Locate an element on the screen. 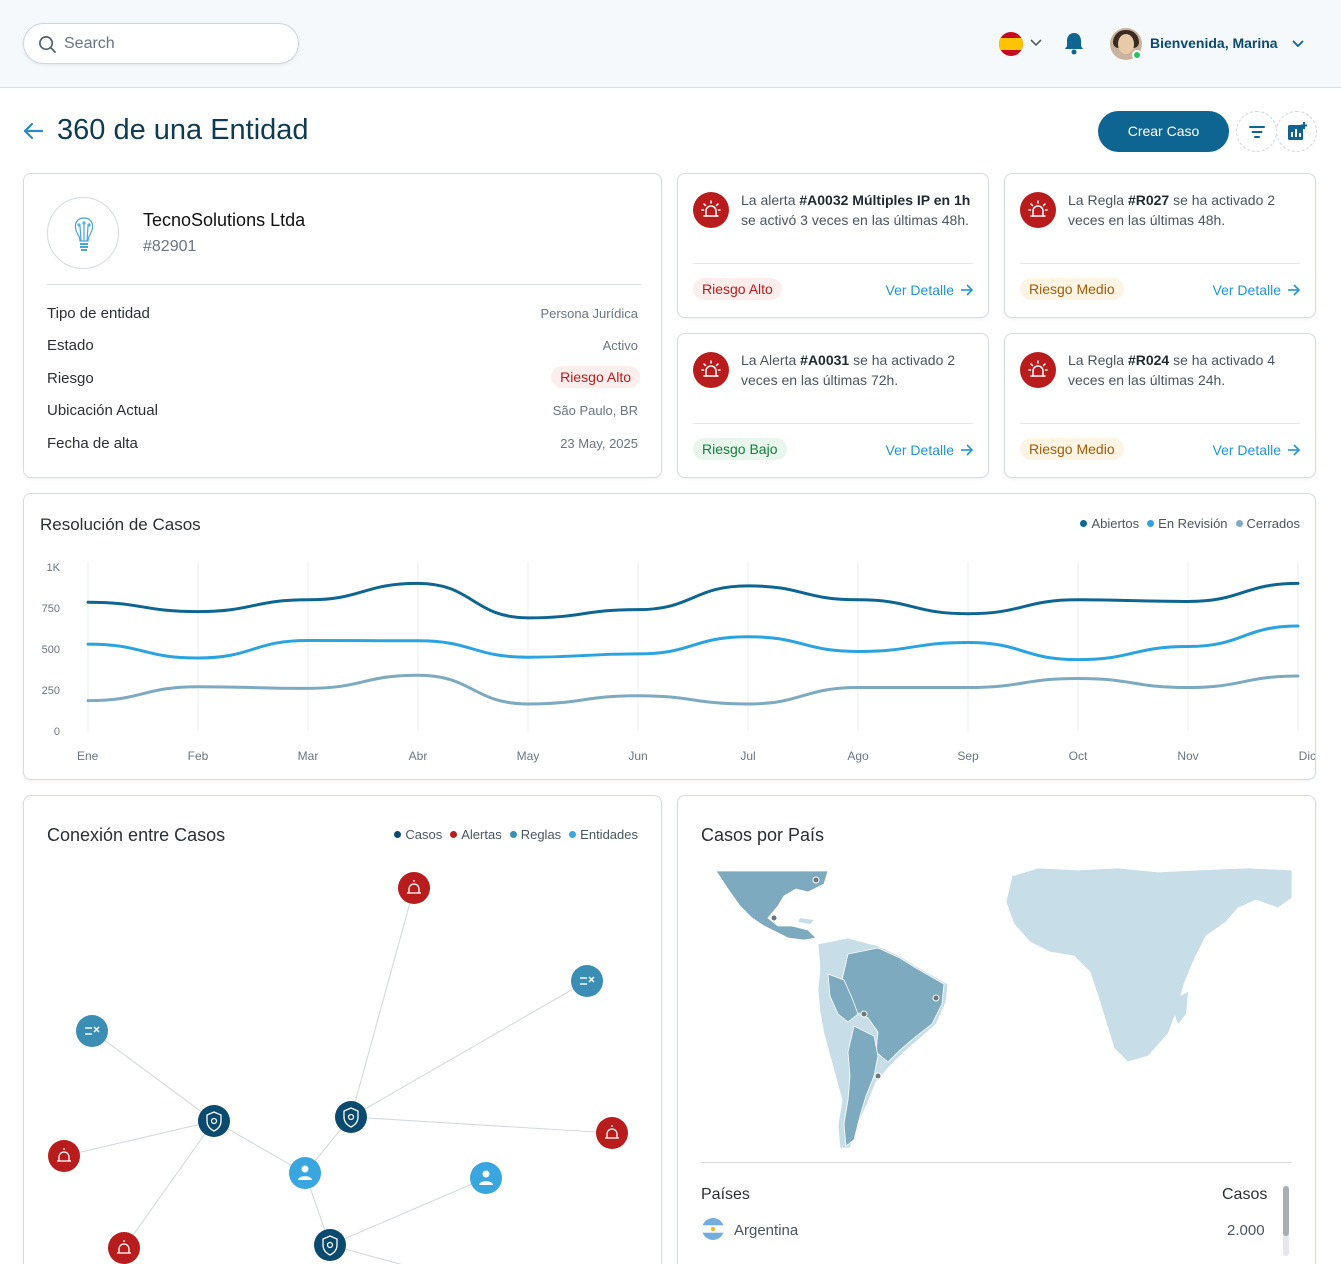 This screenshot has width=1341, height=1264. y-tick-label: 1K is located at coordinates (54, 568).